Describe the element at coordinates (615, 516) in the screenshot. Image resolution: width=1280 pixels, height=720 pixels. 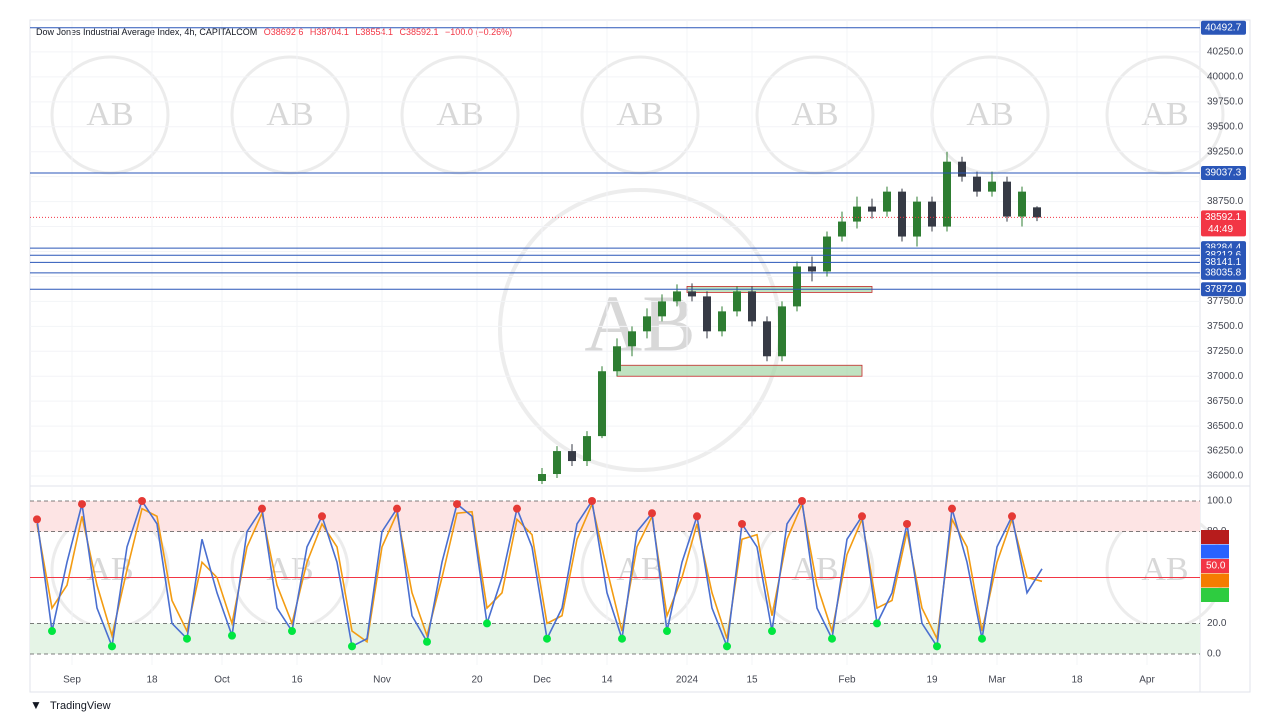
I see `upper_band` at that location.